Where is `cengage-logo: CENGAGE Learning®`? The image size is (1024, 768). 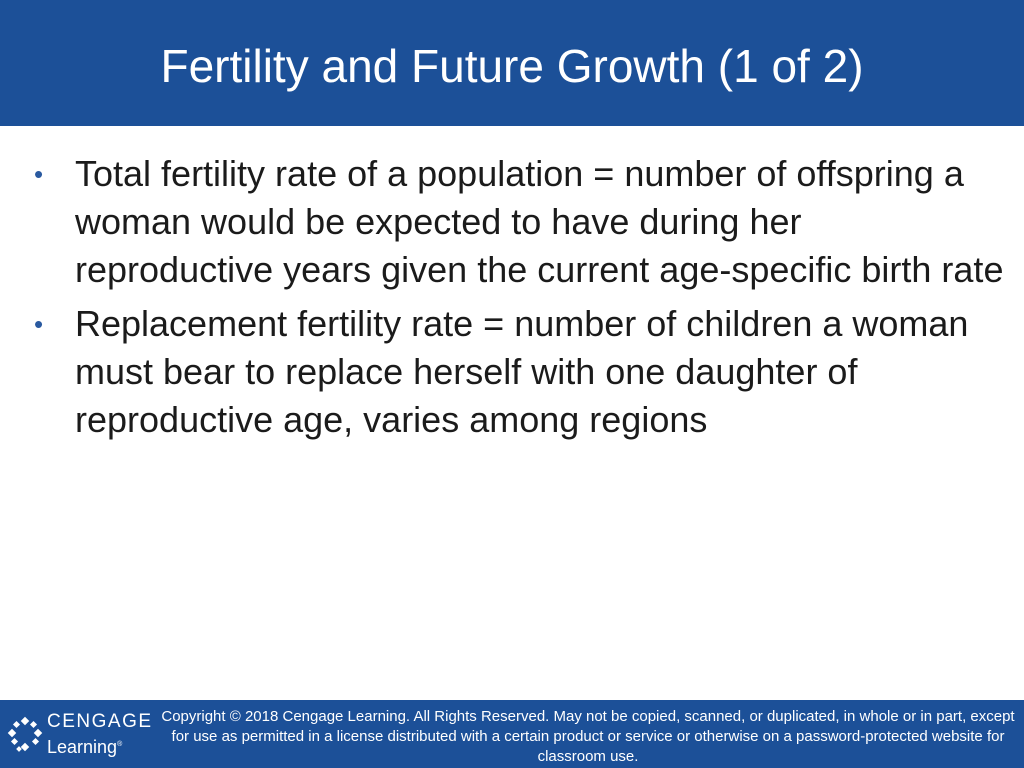 cengage-logo: CENGAGE Learning® is located at coordinates (81, 735).